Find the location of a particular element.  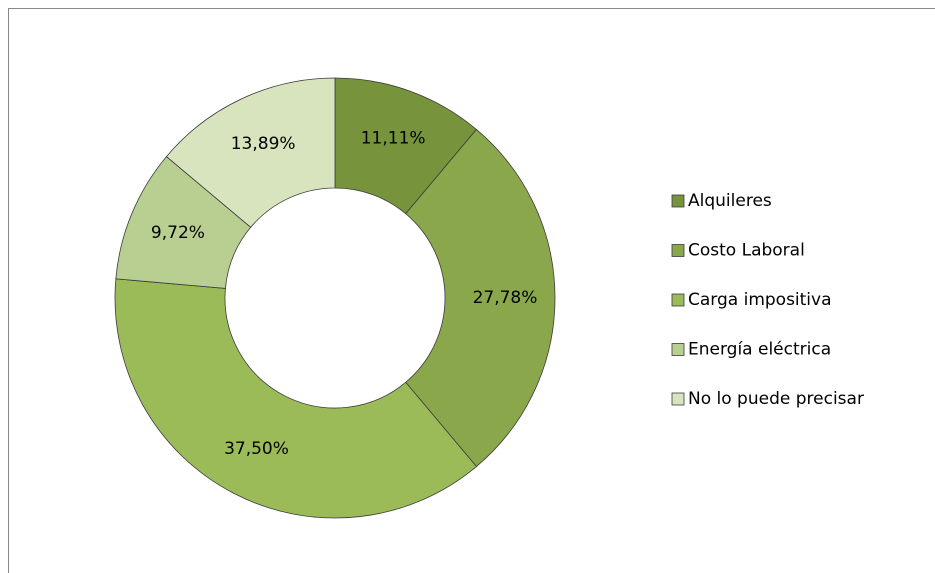

legend-label: Costo Laboral is located at coordinates (746, 251).